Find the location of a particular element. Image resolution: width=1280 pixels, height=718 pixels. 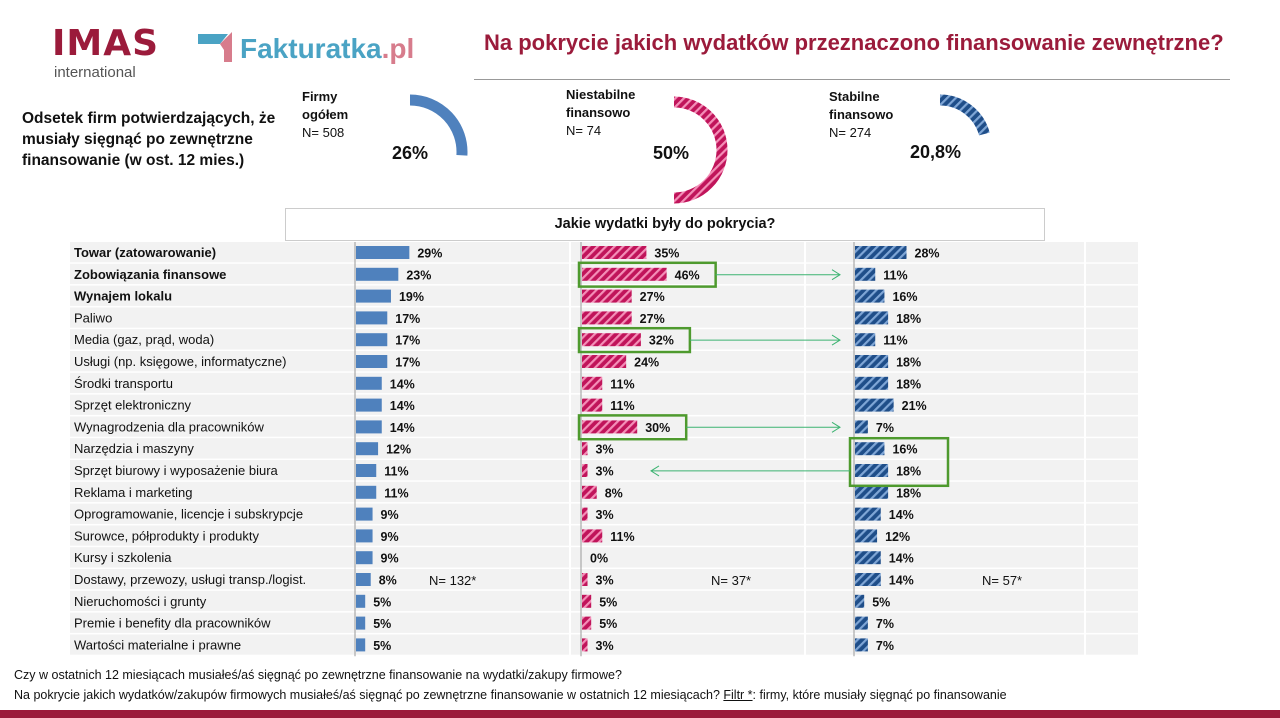

category-label: Reklama i marketing is located at coordinates (133, 492).